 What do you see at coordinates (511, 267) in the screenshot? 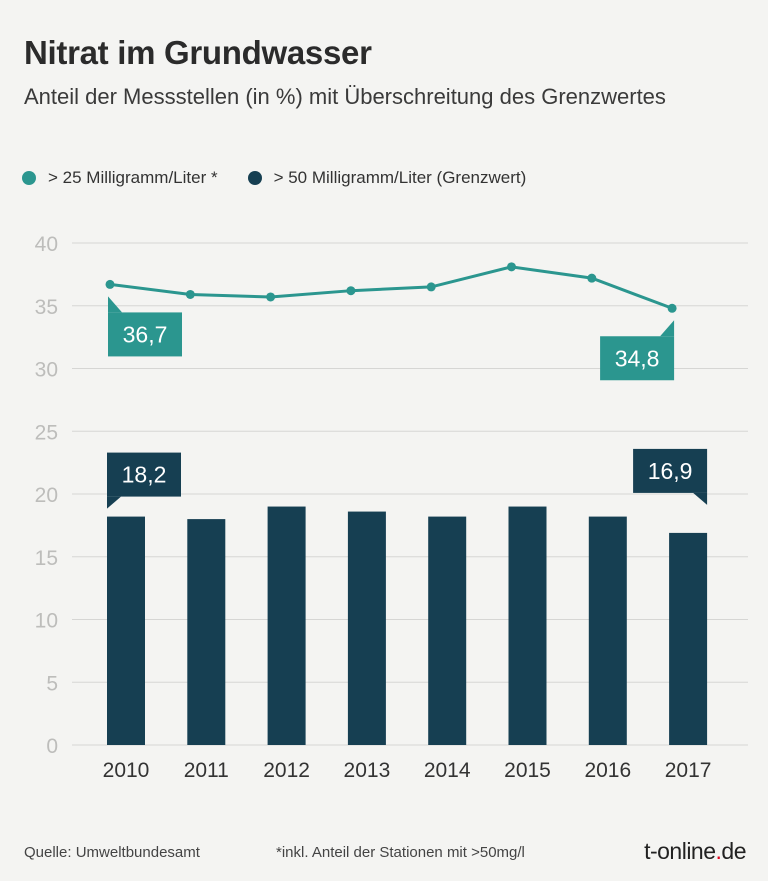
I see `line-point-2015` at bounding box center [511, 267].